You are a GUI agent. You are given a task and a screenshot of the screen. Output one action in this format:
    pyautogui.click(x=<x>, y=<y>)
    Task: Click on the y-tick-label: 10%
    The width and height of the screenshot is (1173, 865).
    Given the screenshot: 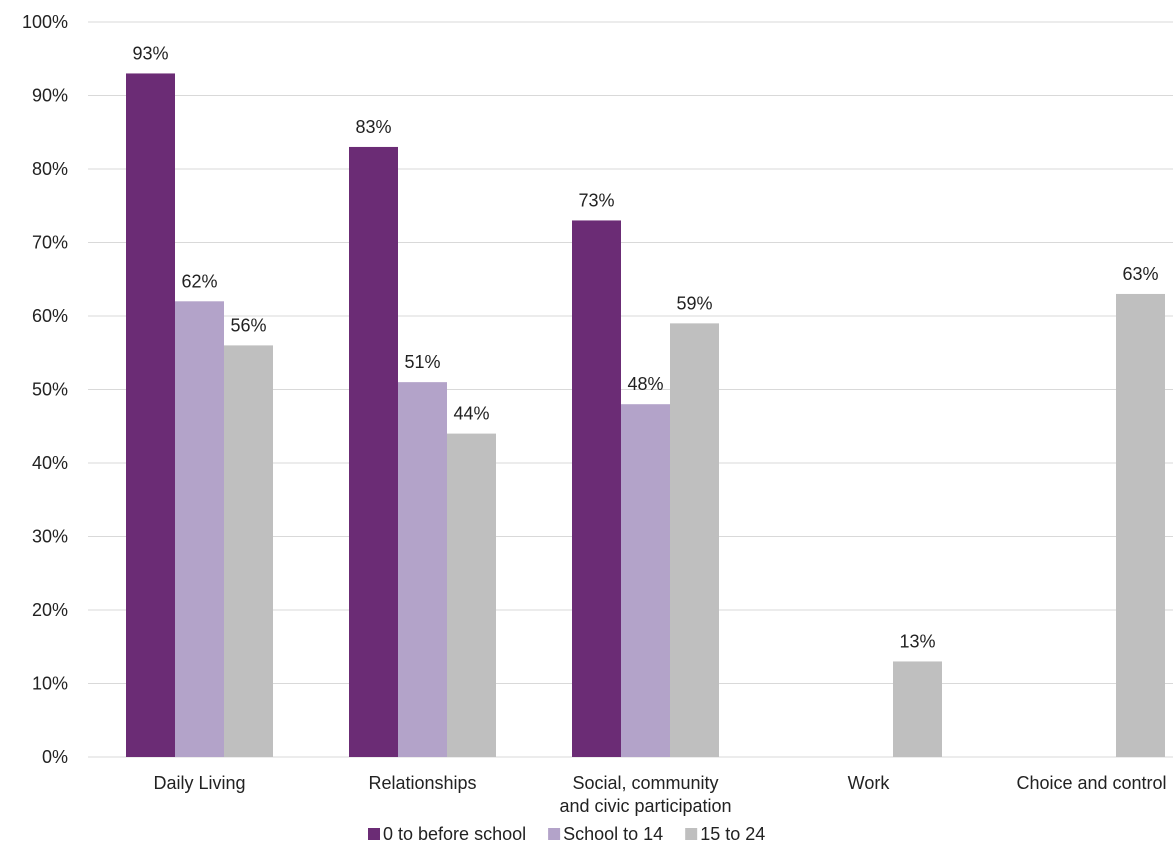 What is the action you would take?
    pyautogui.click(x=50, y=684)
    